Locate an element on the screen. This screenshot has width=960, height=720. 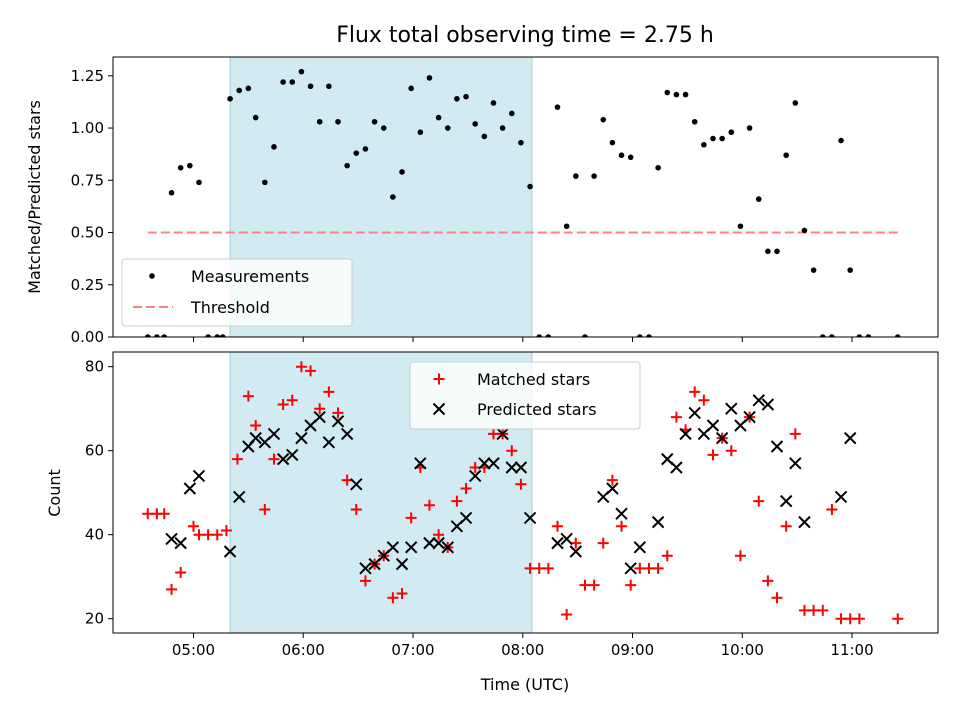
legend-matched-label: Matched stars is located at coordinates (533, 379).